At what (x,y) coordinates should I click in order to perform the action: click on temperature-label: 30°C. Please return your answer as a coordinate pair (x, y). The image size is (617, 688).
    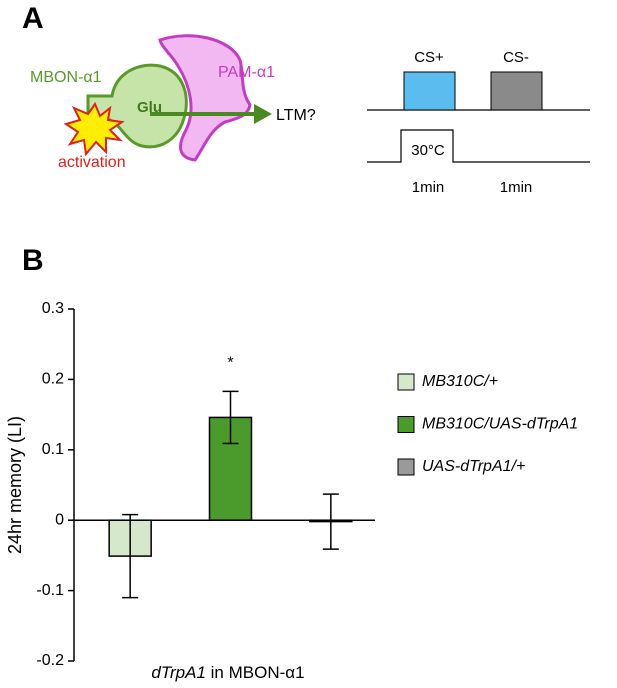
    Looking at the image, I should click on (428, 150).